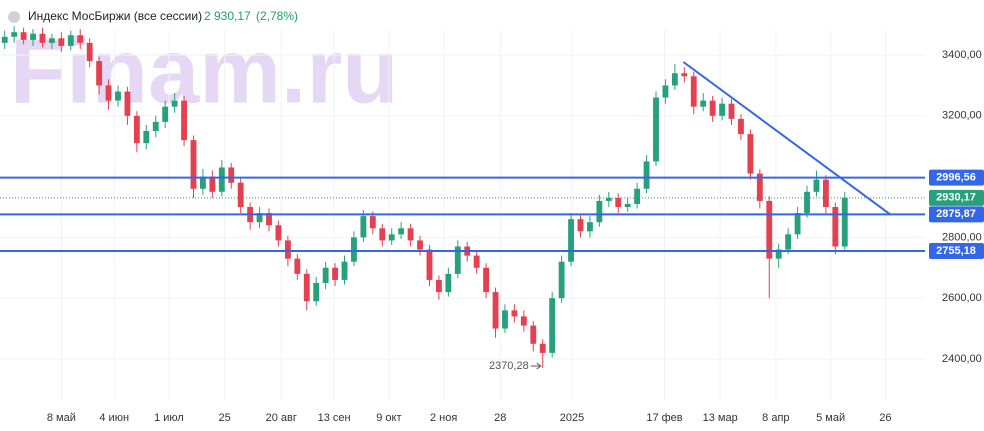 The height and width of the screenshot is (431, 984). I want to click on annotation-arrowhead, so click(539, 366).